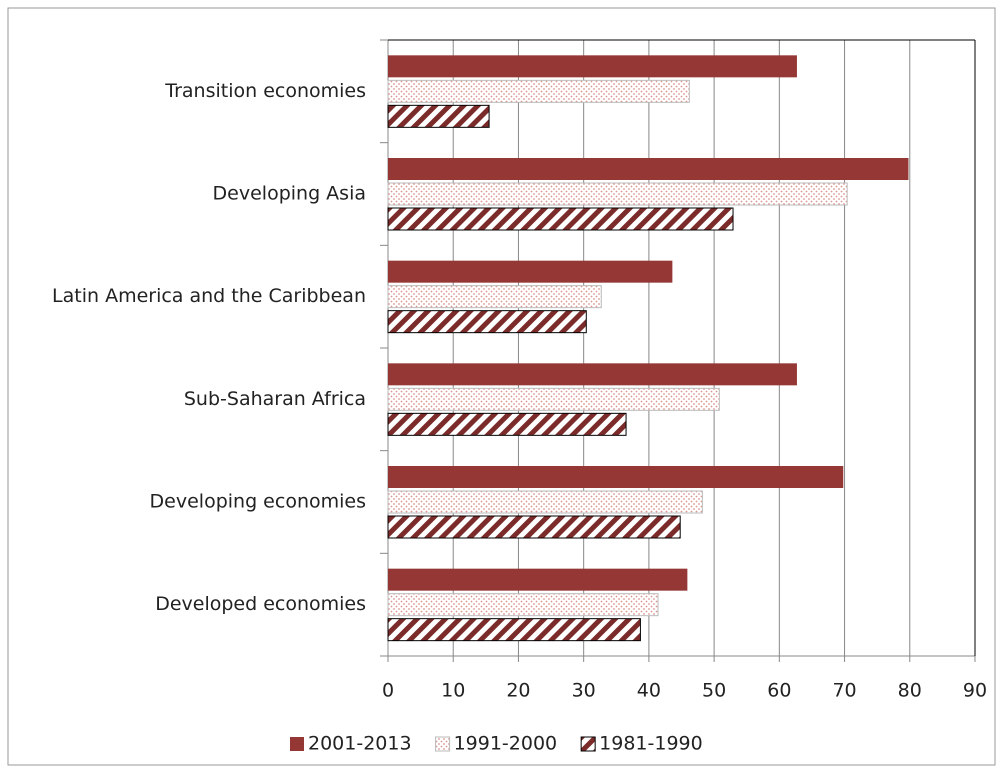 Image resolution: width=1004 pixels, height=777 pixels. I want to click on x-tick-label: 10, so click(453, 691).